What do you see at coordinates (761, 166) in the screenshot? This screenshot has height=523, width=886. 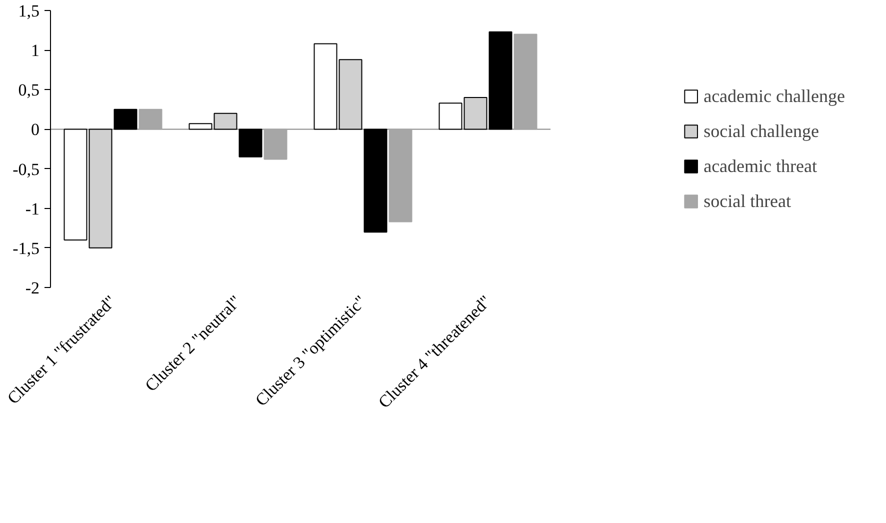 I see `legend-label: academic threat` at bounding box center [761, 166].